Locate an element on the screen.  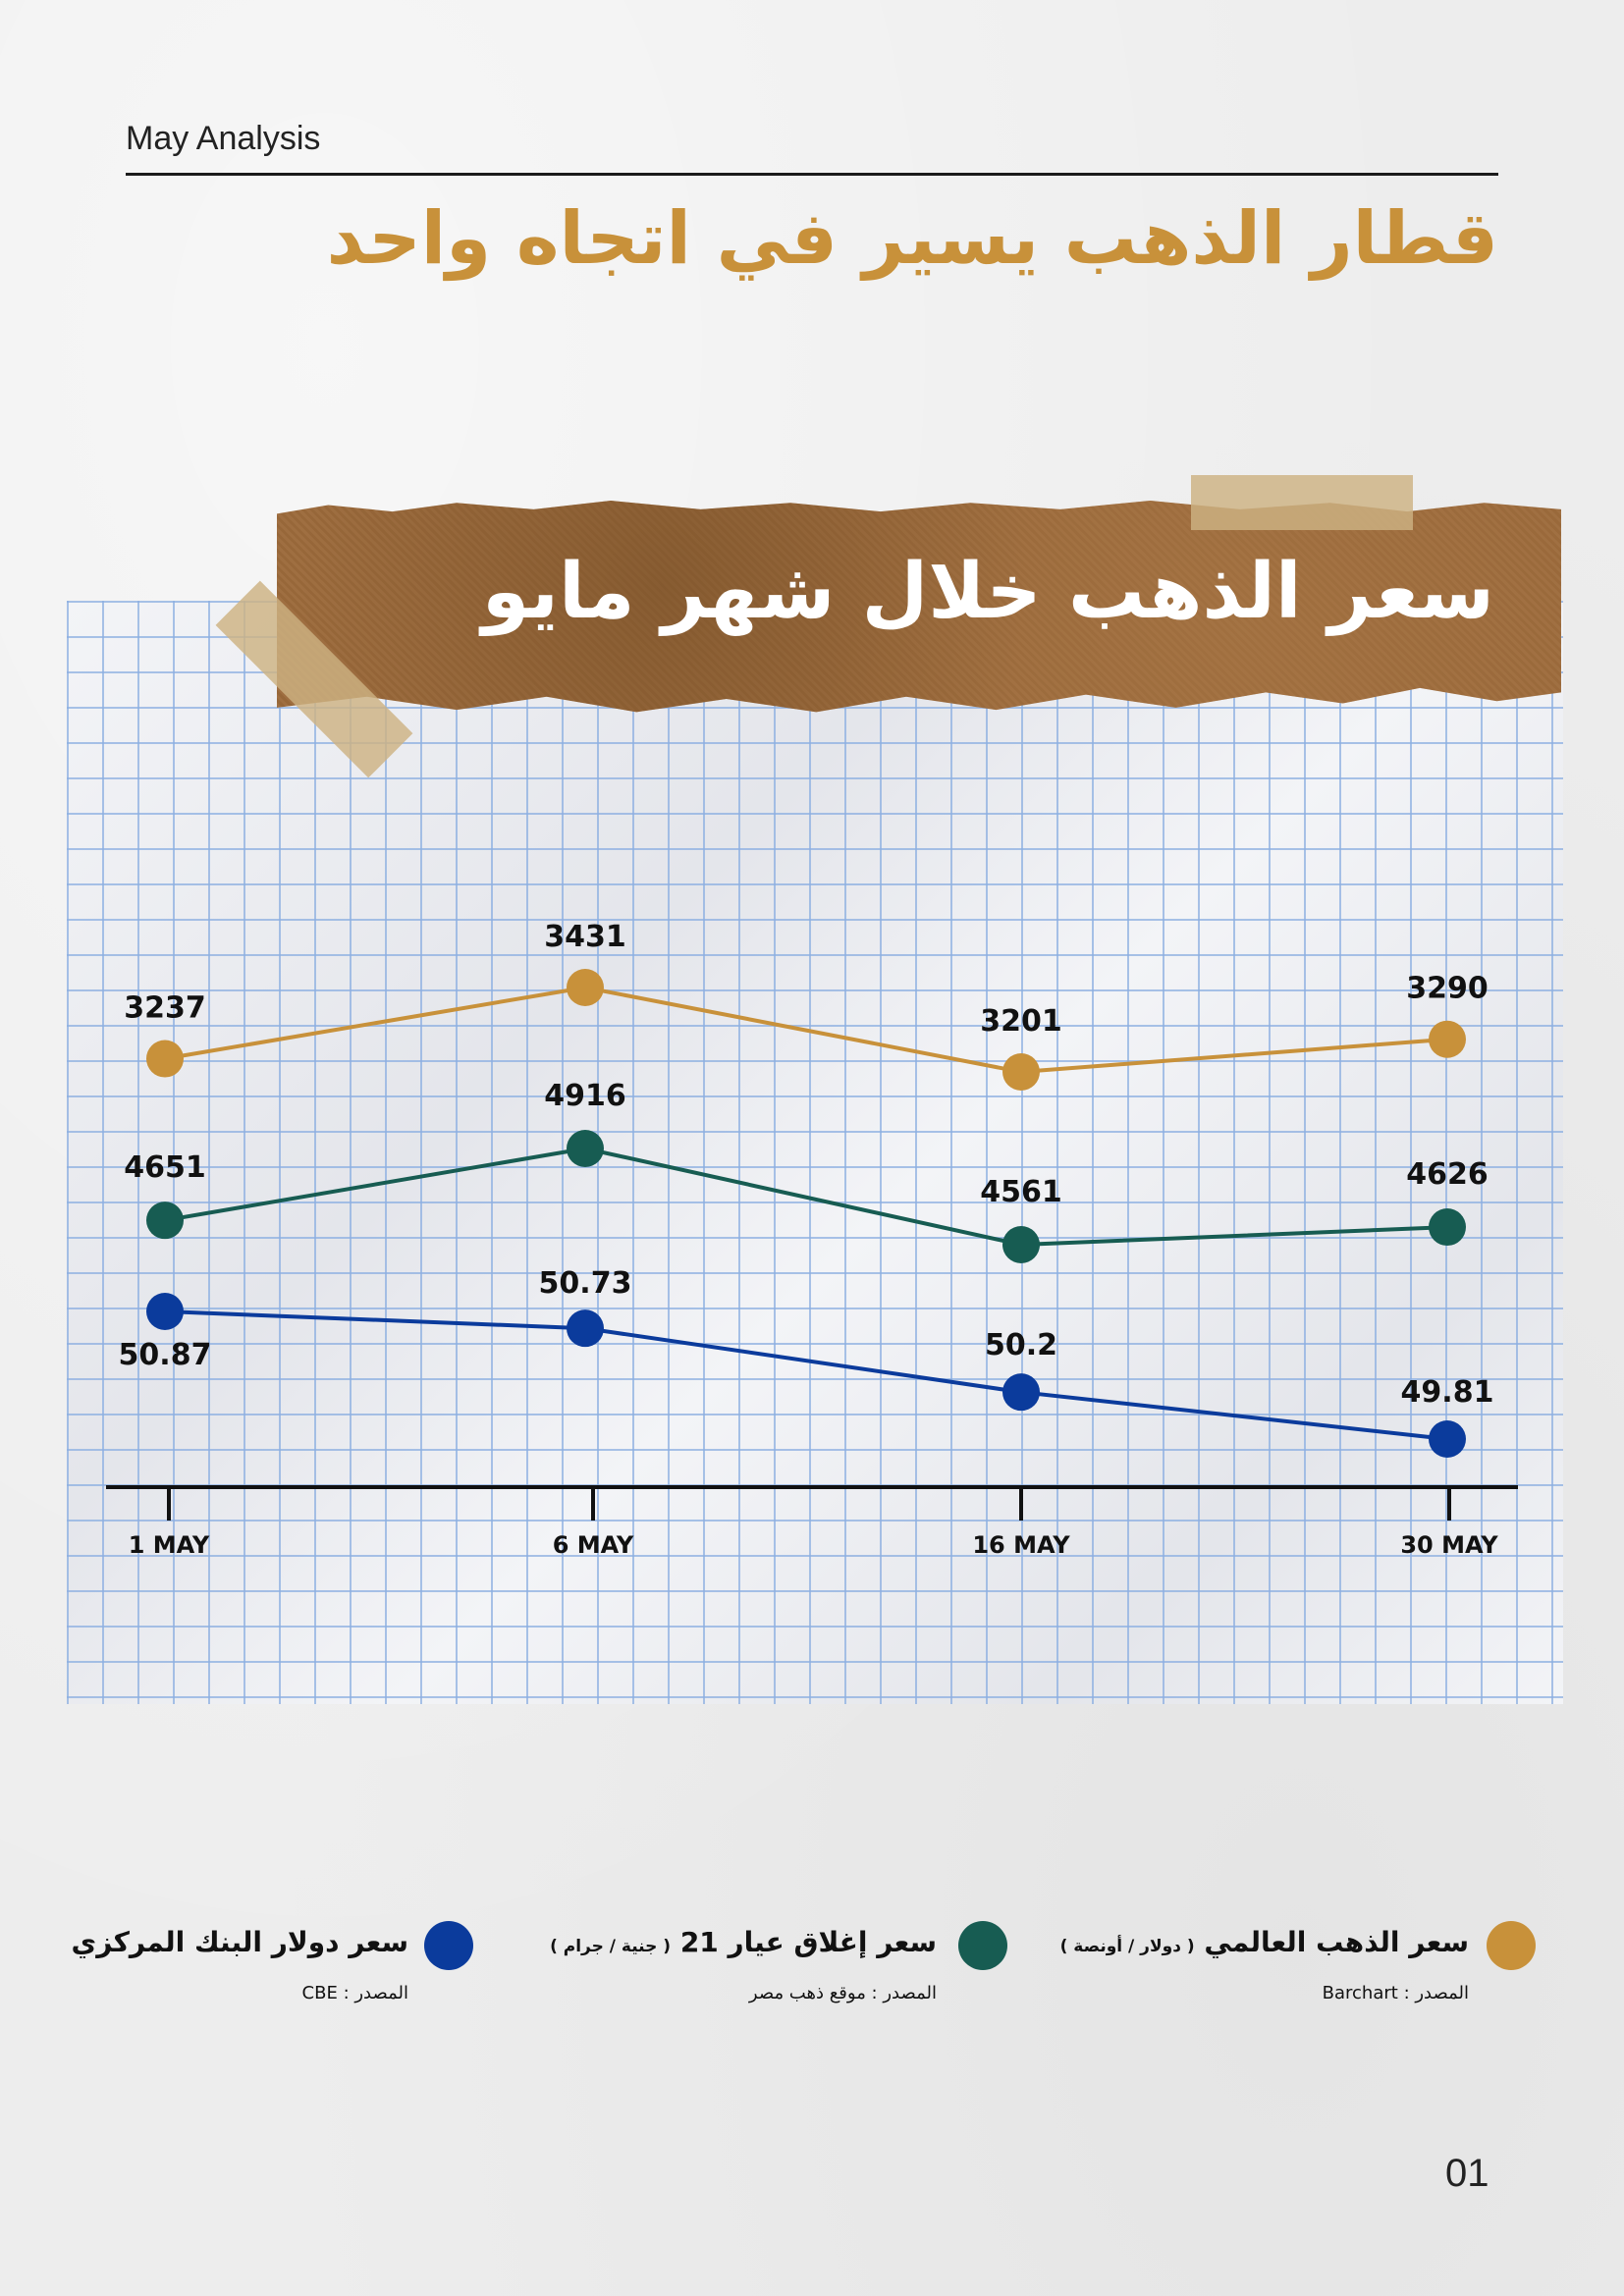
legend-dot-cbe-dollar is located at coordinates (448, 1945).